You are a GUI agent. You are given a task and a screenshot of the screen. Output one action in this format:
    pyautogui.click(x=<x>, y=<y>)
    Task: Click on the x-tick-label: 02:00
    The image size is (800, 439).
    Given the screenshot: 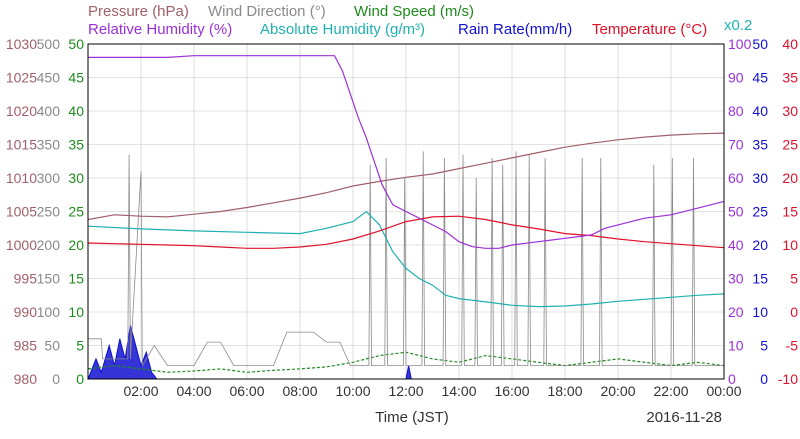 What is the action you would take?
    pyautogui.click(x=140, y=391)
    